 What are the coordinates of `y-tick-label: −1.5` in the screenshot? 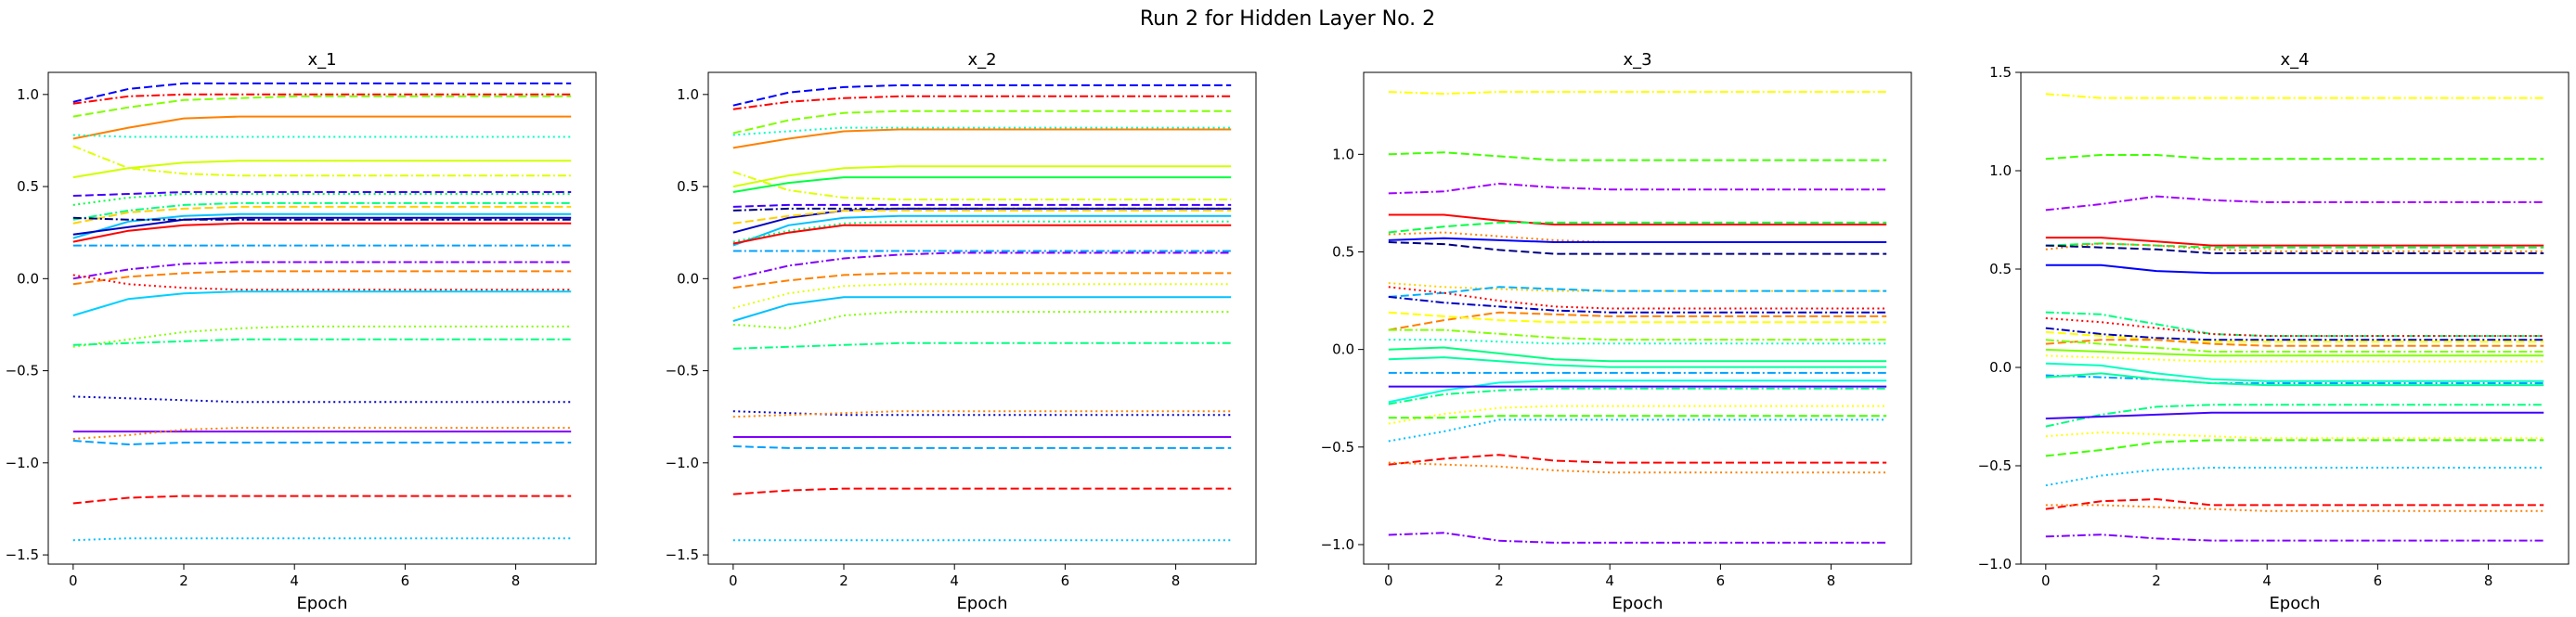 It's located at (682, 554).